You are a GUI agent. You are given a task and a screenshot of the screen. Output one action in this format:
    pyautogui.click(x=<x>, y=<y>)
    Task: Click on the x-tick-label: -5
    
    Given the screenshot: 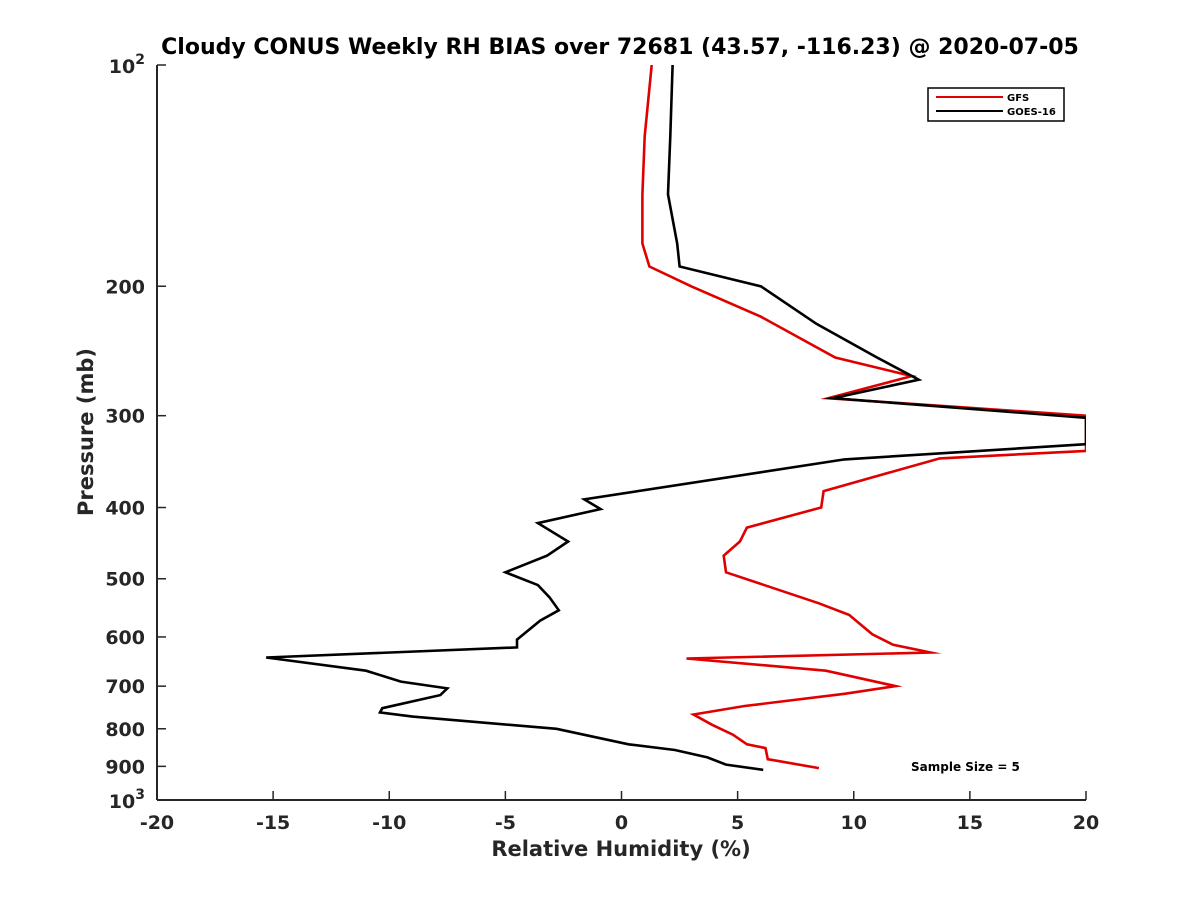 What is the action you would take?
    pyautogui.click(x=505, y=823)
    